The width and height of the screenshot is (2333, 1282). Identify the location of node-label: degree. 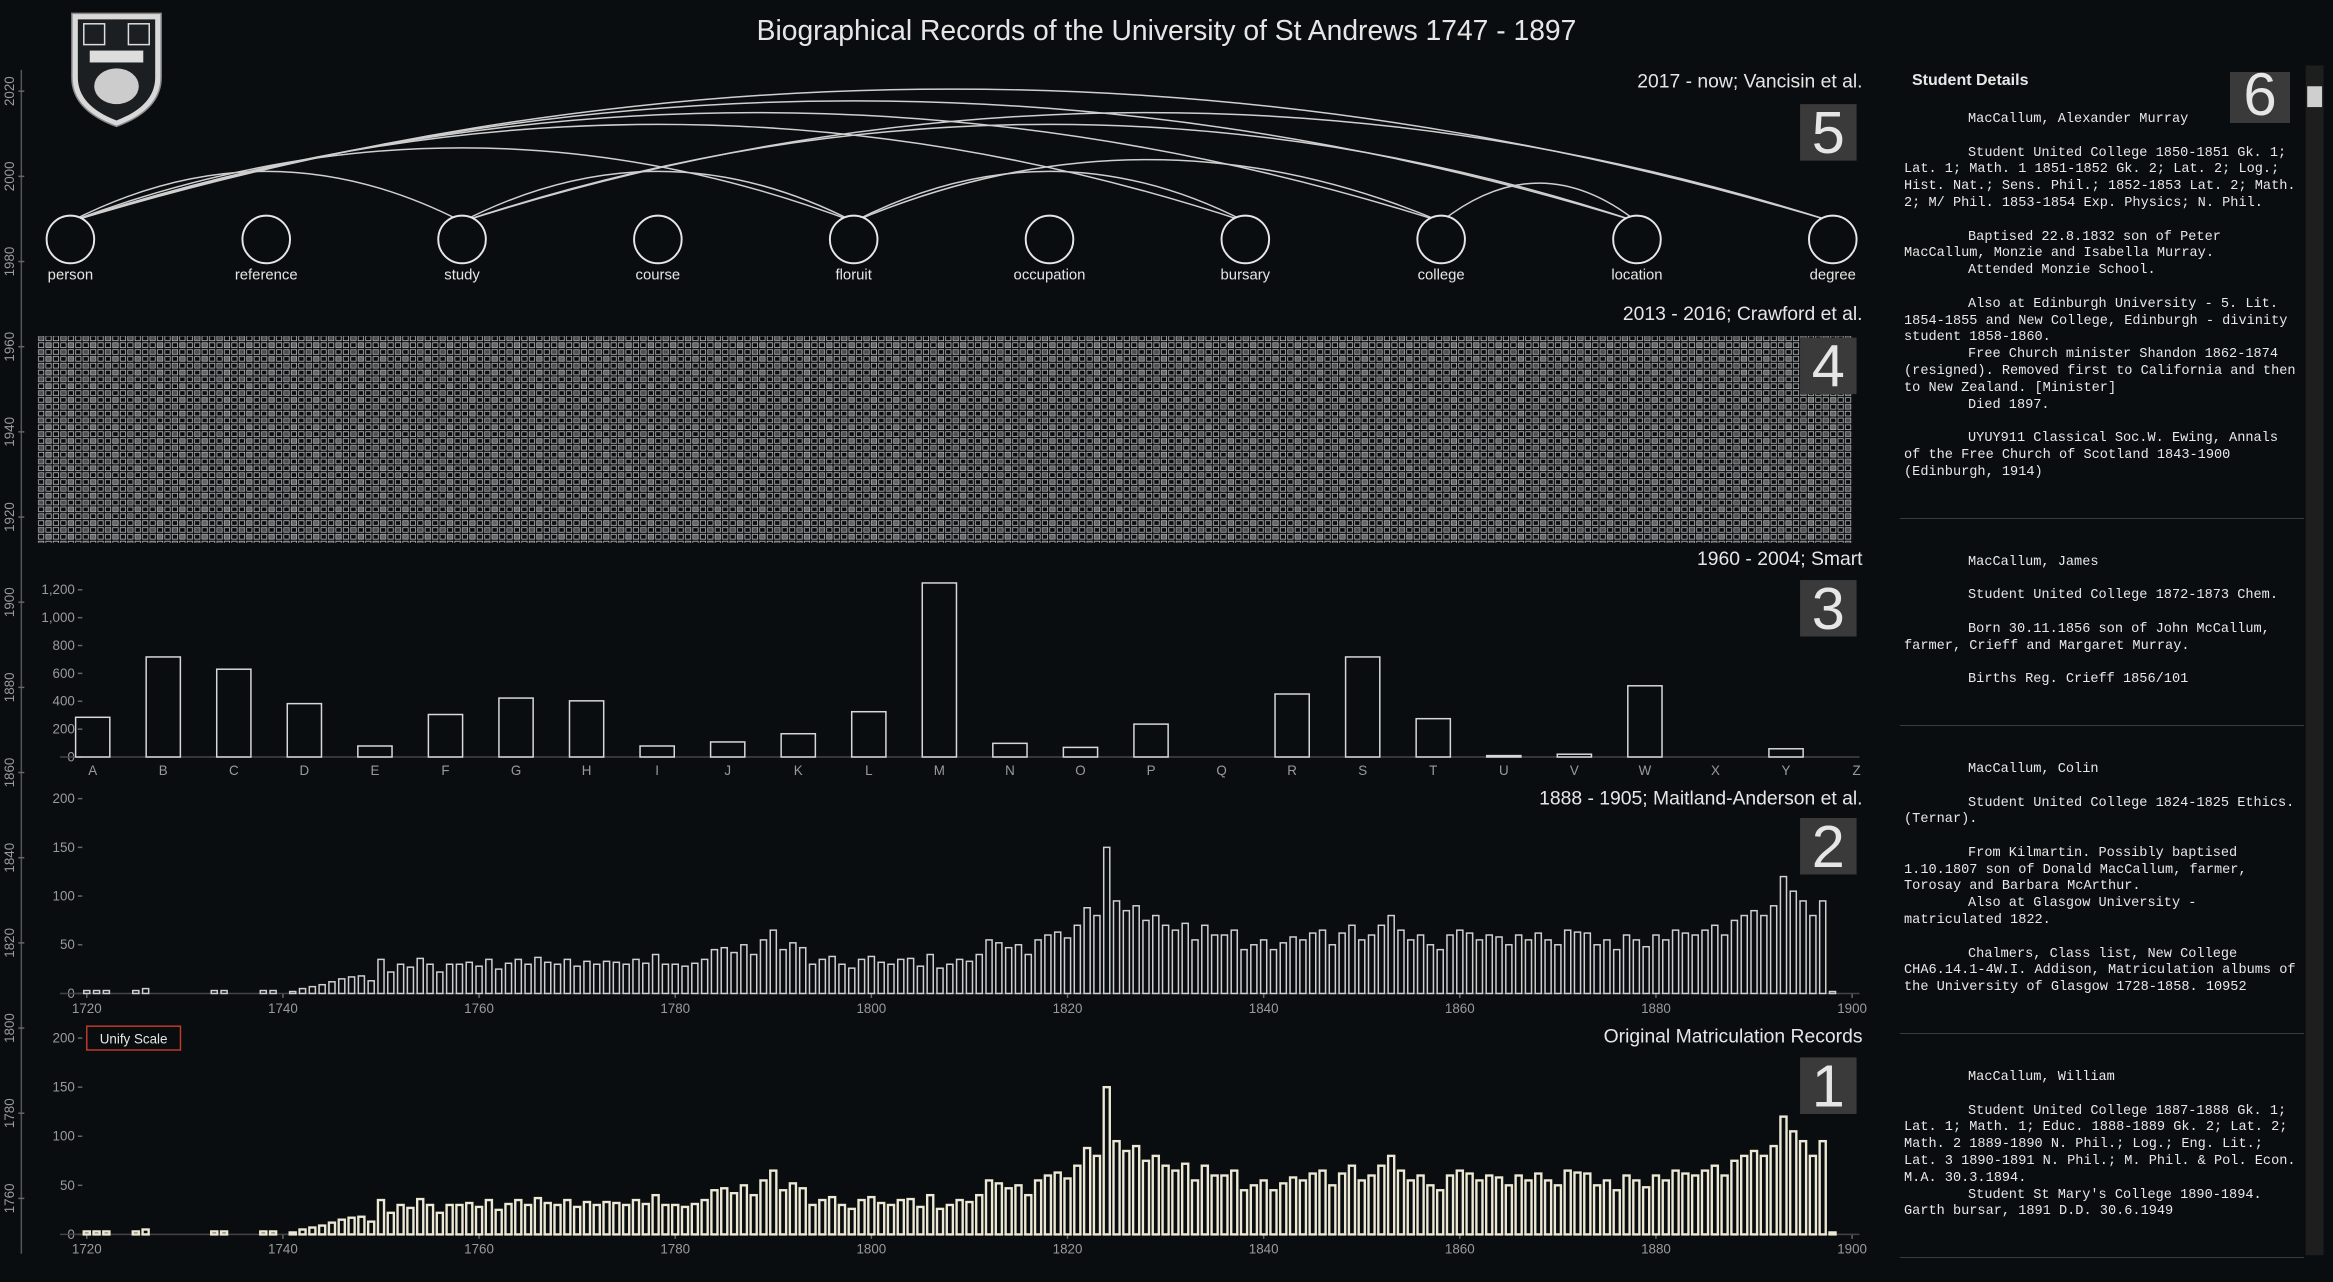
(1833, 276).